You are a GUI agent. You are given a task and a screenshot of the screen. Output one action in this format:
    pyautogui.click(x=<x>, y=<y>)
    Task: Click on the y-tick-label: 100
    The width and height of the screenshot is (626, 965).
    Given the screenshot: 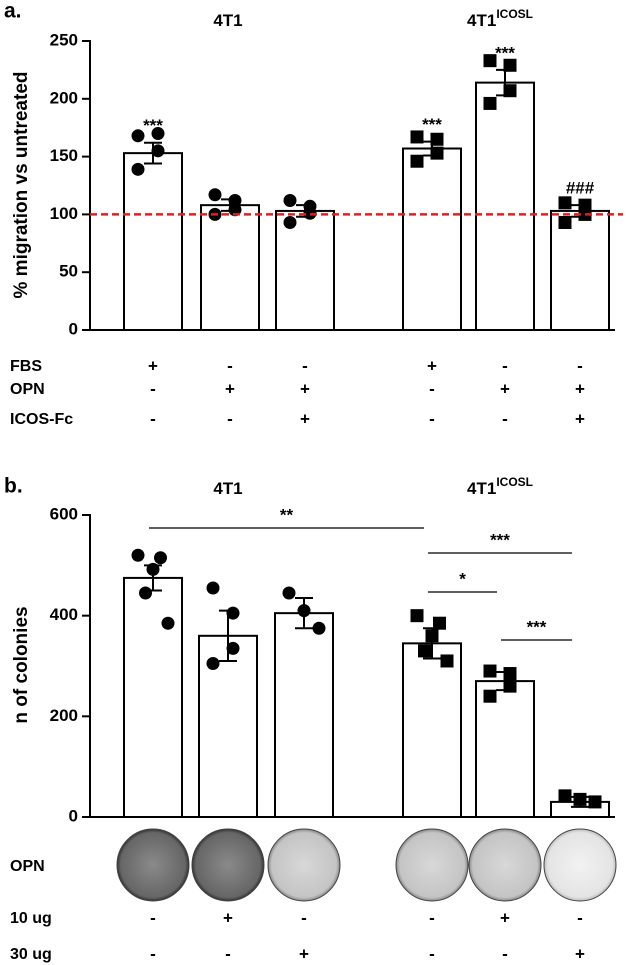 What is the action you would take?
    pyautogui.click(x=64, y=213)
    